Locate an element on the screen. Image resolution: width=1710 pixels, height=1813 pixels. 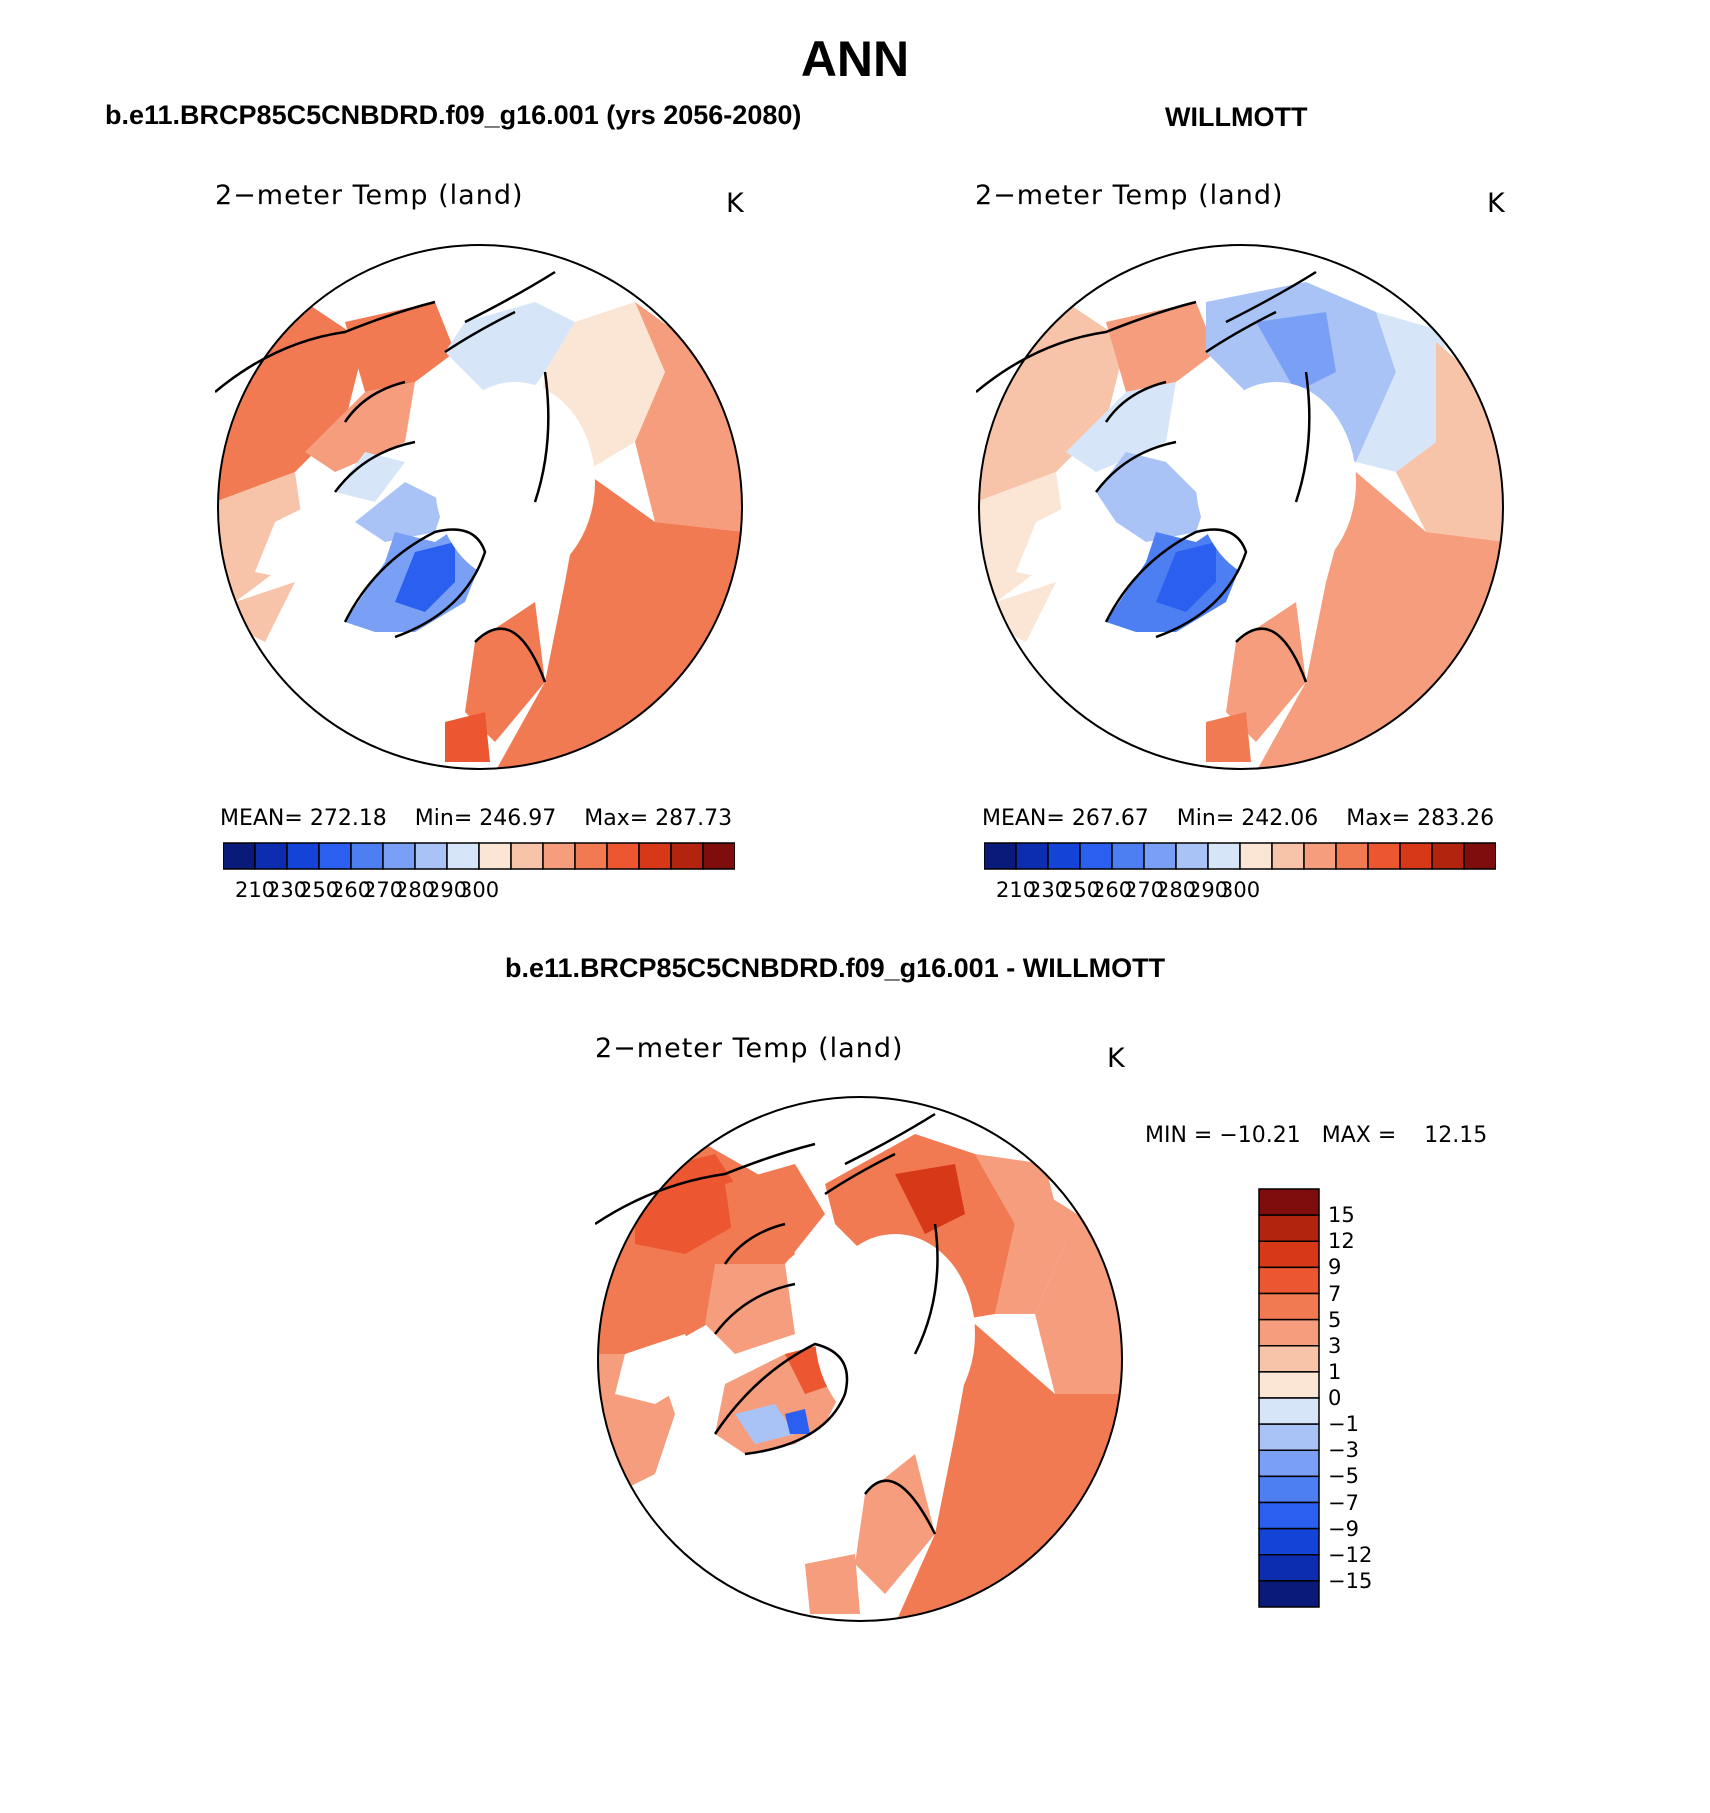
diff-max-label: MAX = is located at coordinates (1359, 1135).